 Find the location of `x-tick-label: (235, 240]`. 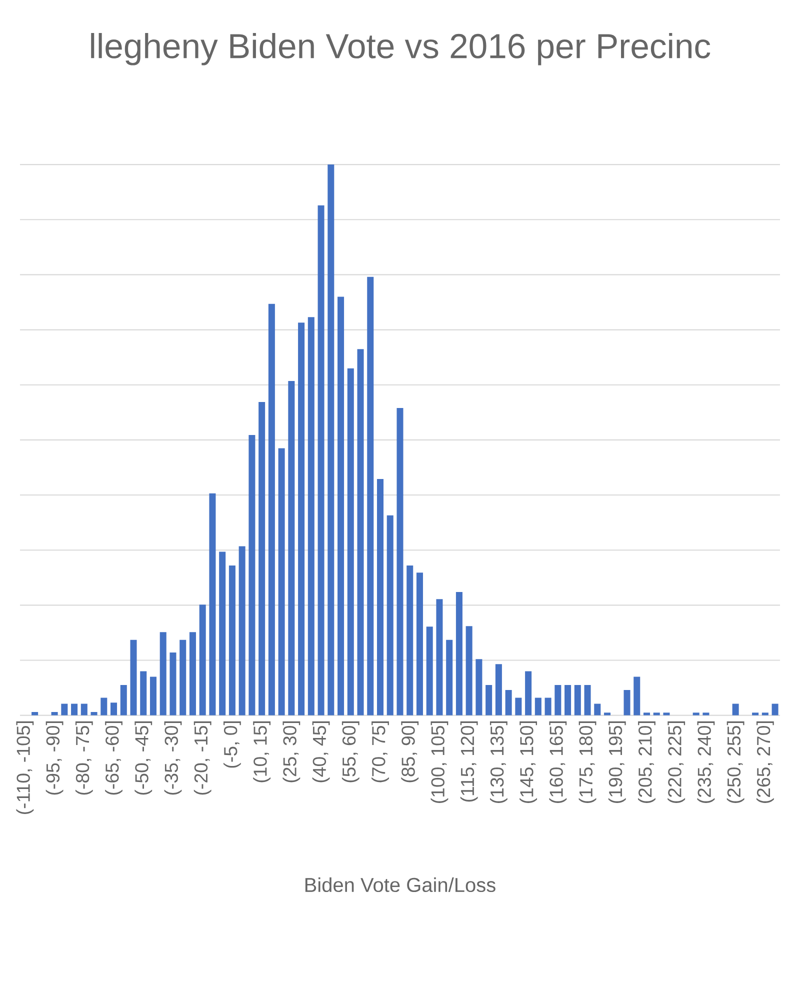

x-tick-label: (235, 240] is located at coordinates (706, 762).